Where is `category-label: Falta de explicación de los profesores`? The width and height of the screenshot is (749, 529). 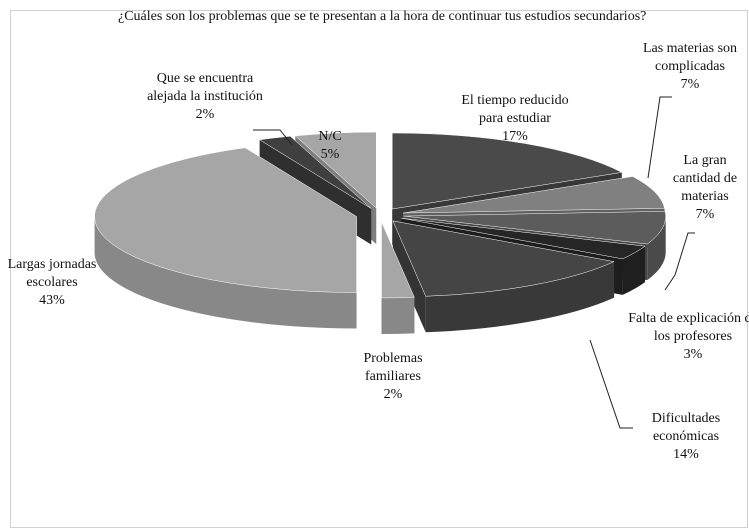 category-label: Falta de explicación de los profesores is located at coordinates (688, 327).